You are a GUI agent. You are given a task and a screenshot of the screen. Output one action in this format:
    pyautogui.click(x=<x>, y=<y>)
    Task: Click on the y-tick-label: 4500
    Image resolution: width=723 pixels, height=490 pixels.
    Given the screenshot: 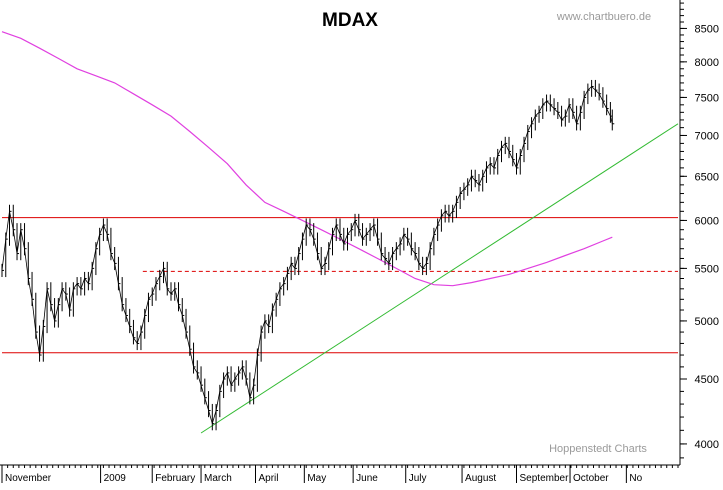 What is the action you would take?
    pyautogui.click(x=707, y=380)
    